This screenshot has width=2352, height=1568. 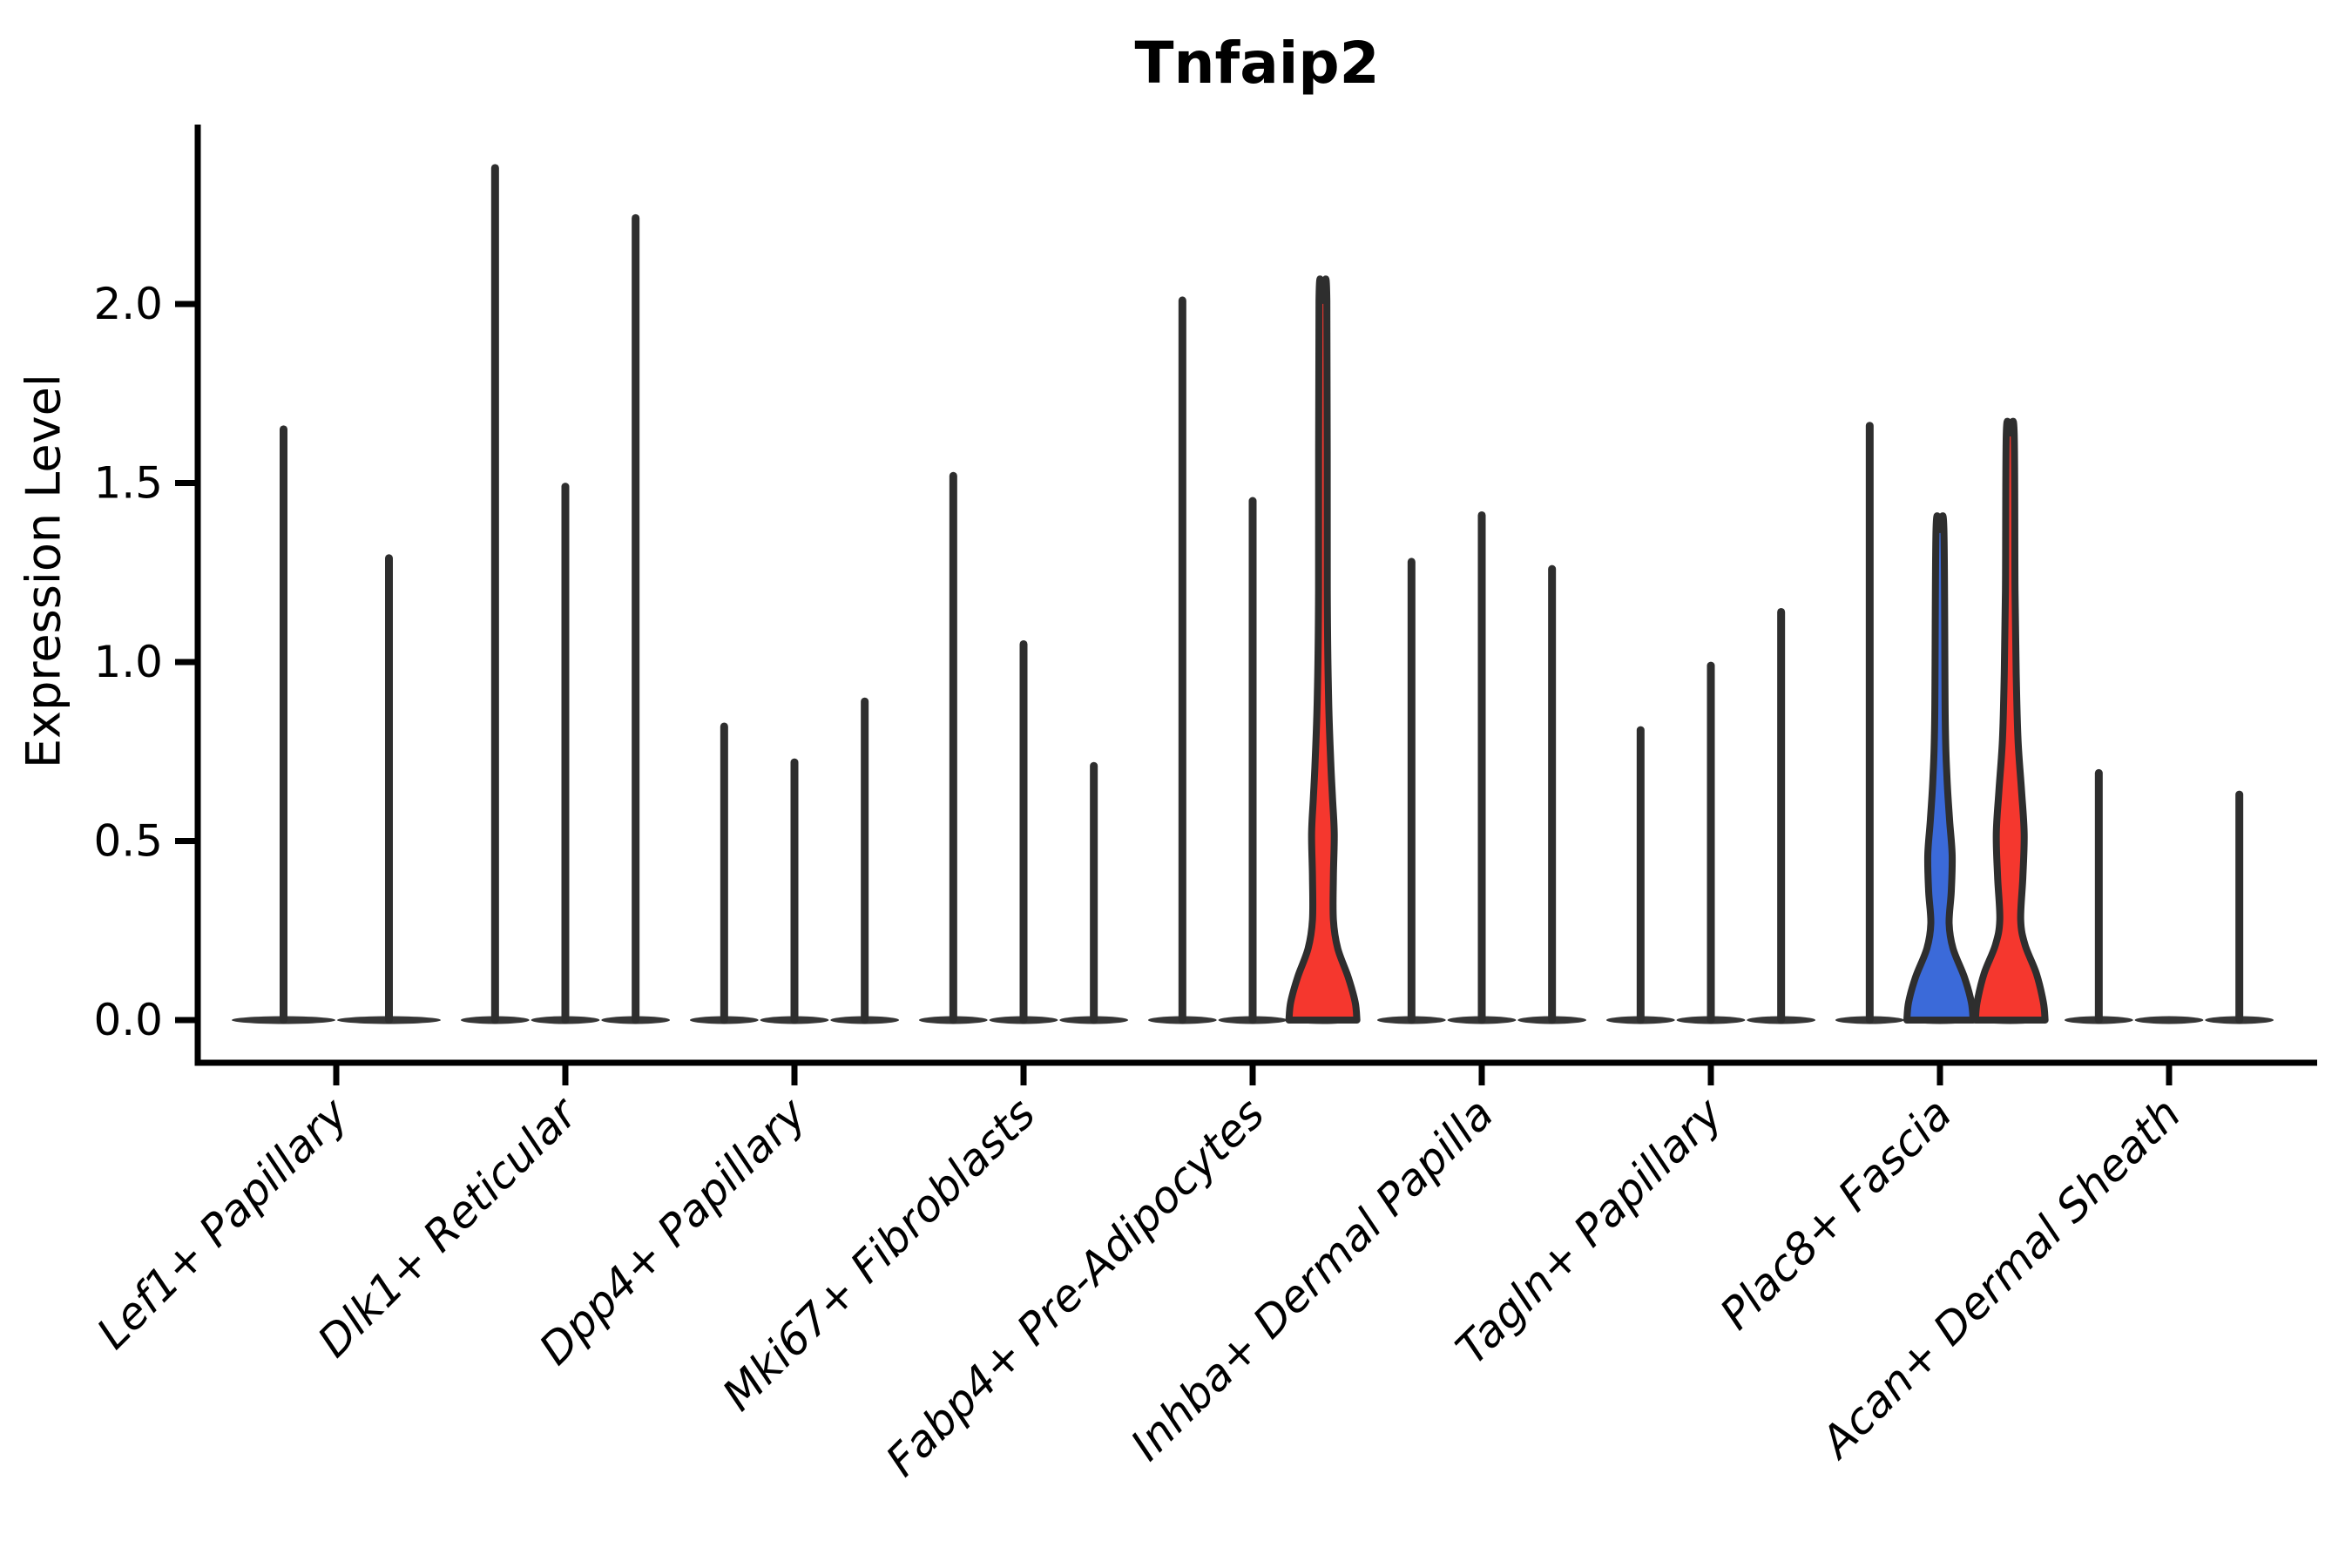 I want to click on chart-title: Tnfaip2, so click(x=1257, y=64).